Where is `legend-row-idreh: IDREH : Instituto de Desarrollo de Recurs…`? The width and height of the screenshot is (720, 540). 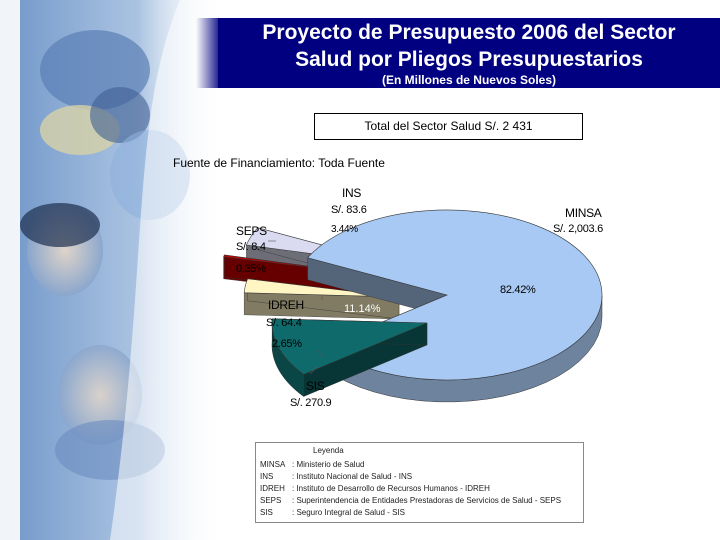 legend-row-idreh: IDREH : Instituto de Desarrollo de Recurs… is located at coordinates (375, 488).